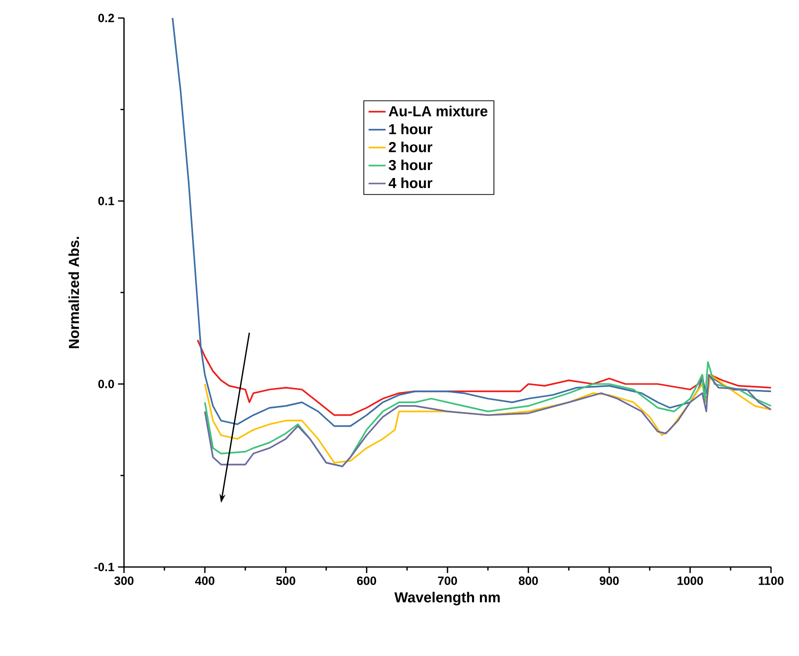 Image resolution: width=799 pixels, height=656 pixels. Describe the element at coordinates (609, 580) in the screenshot. I see `x-tick-label: 900` at that location.